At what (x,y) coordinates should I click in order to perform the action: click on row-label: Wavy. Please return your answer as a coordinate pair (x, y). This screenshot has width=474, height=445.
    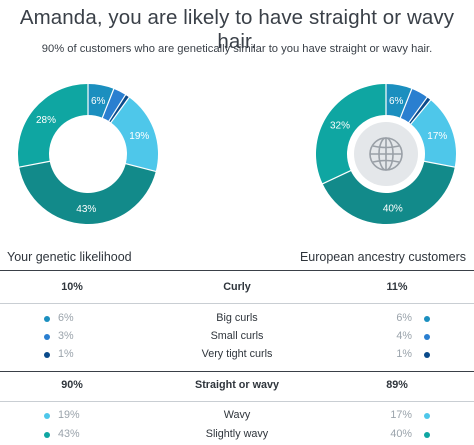
    Looking at the image, I should click on (237, 415).